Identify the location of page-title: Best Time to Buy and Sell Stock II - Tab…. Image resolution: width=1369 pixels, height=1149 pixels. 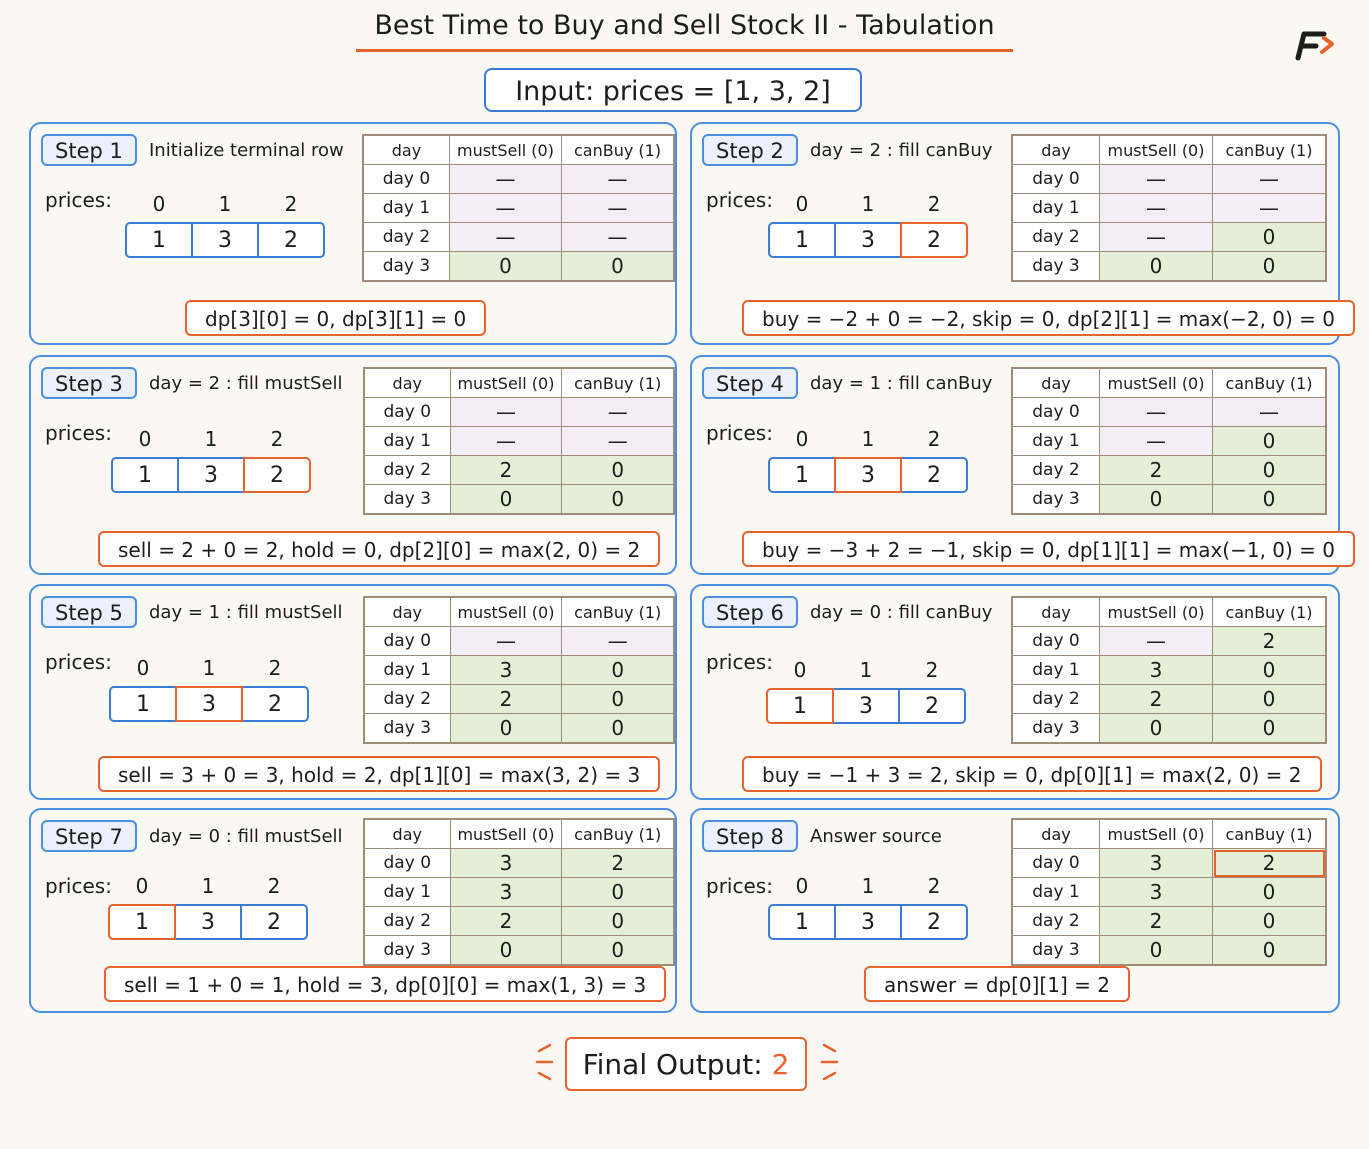
(684, 31).